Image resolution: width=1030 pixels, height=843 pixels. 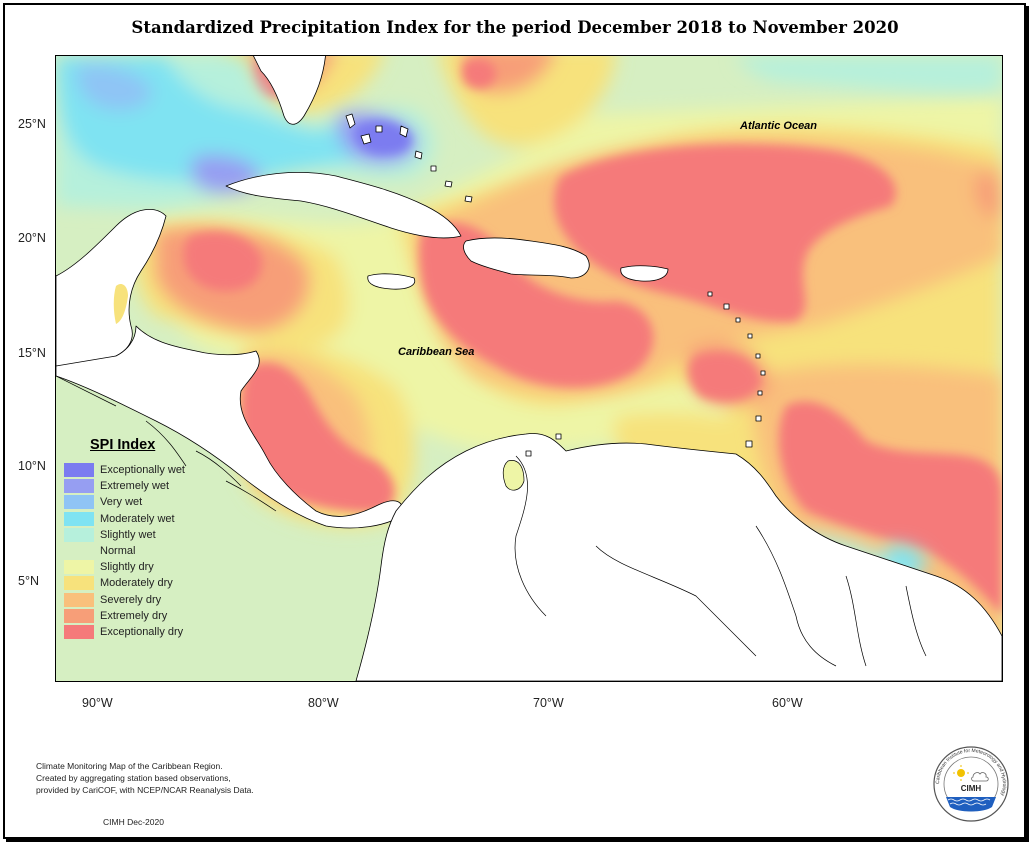 I want to click on atlantic-ocean-label: Atlantic Ocean, so click(x=779, y=126).